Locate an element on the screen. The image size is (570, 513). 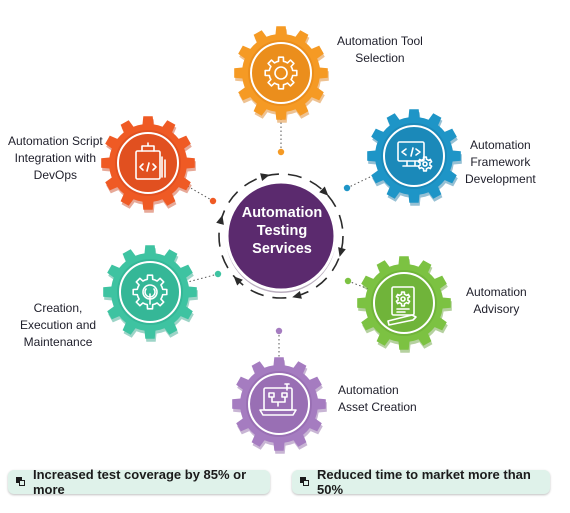
highlight-time-to-market: Reduced time to market more than 50% is located at coordinates (421, 482).